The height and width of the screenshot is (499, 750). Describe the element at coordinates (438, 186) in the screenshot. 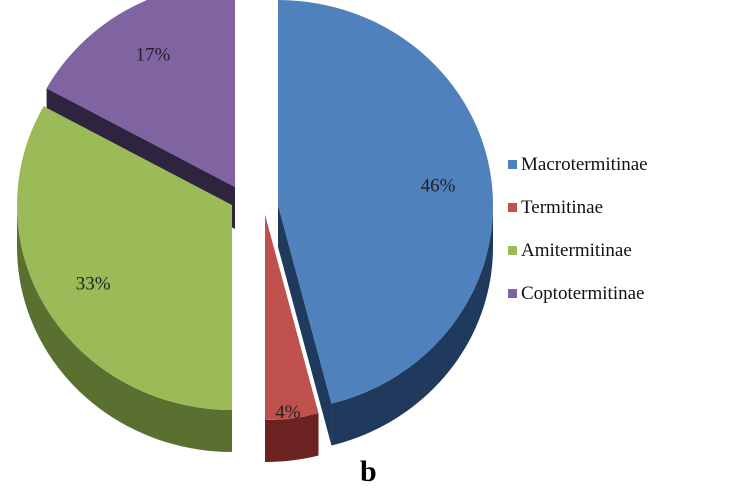

I see `slice-label: 46%` at that location.